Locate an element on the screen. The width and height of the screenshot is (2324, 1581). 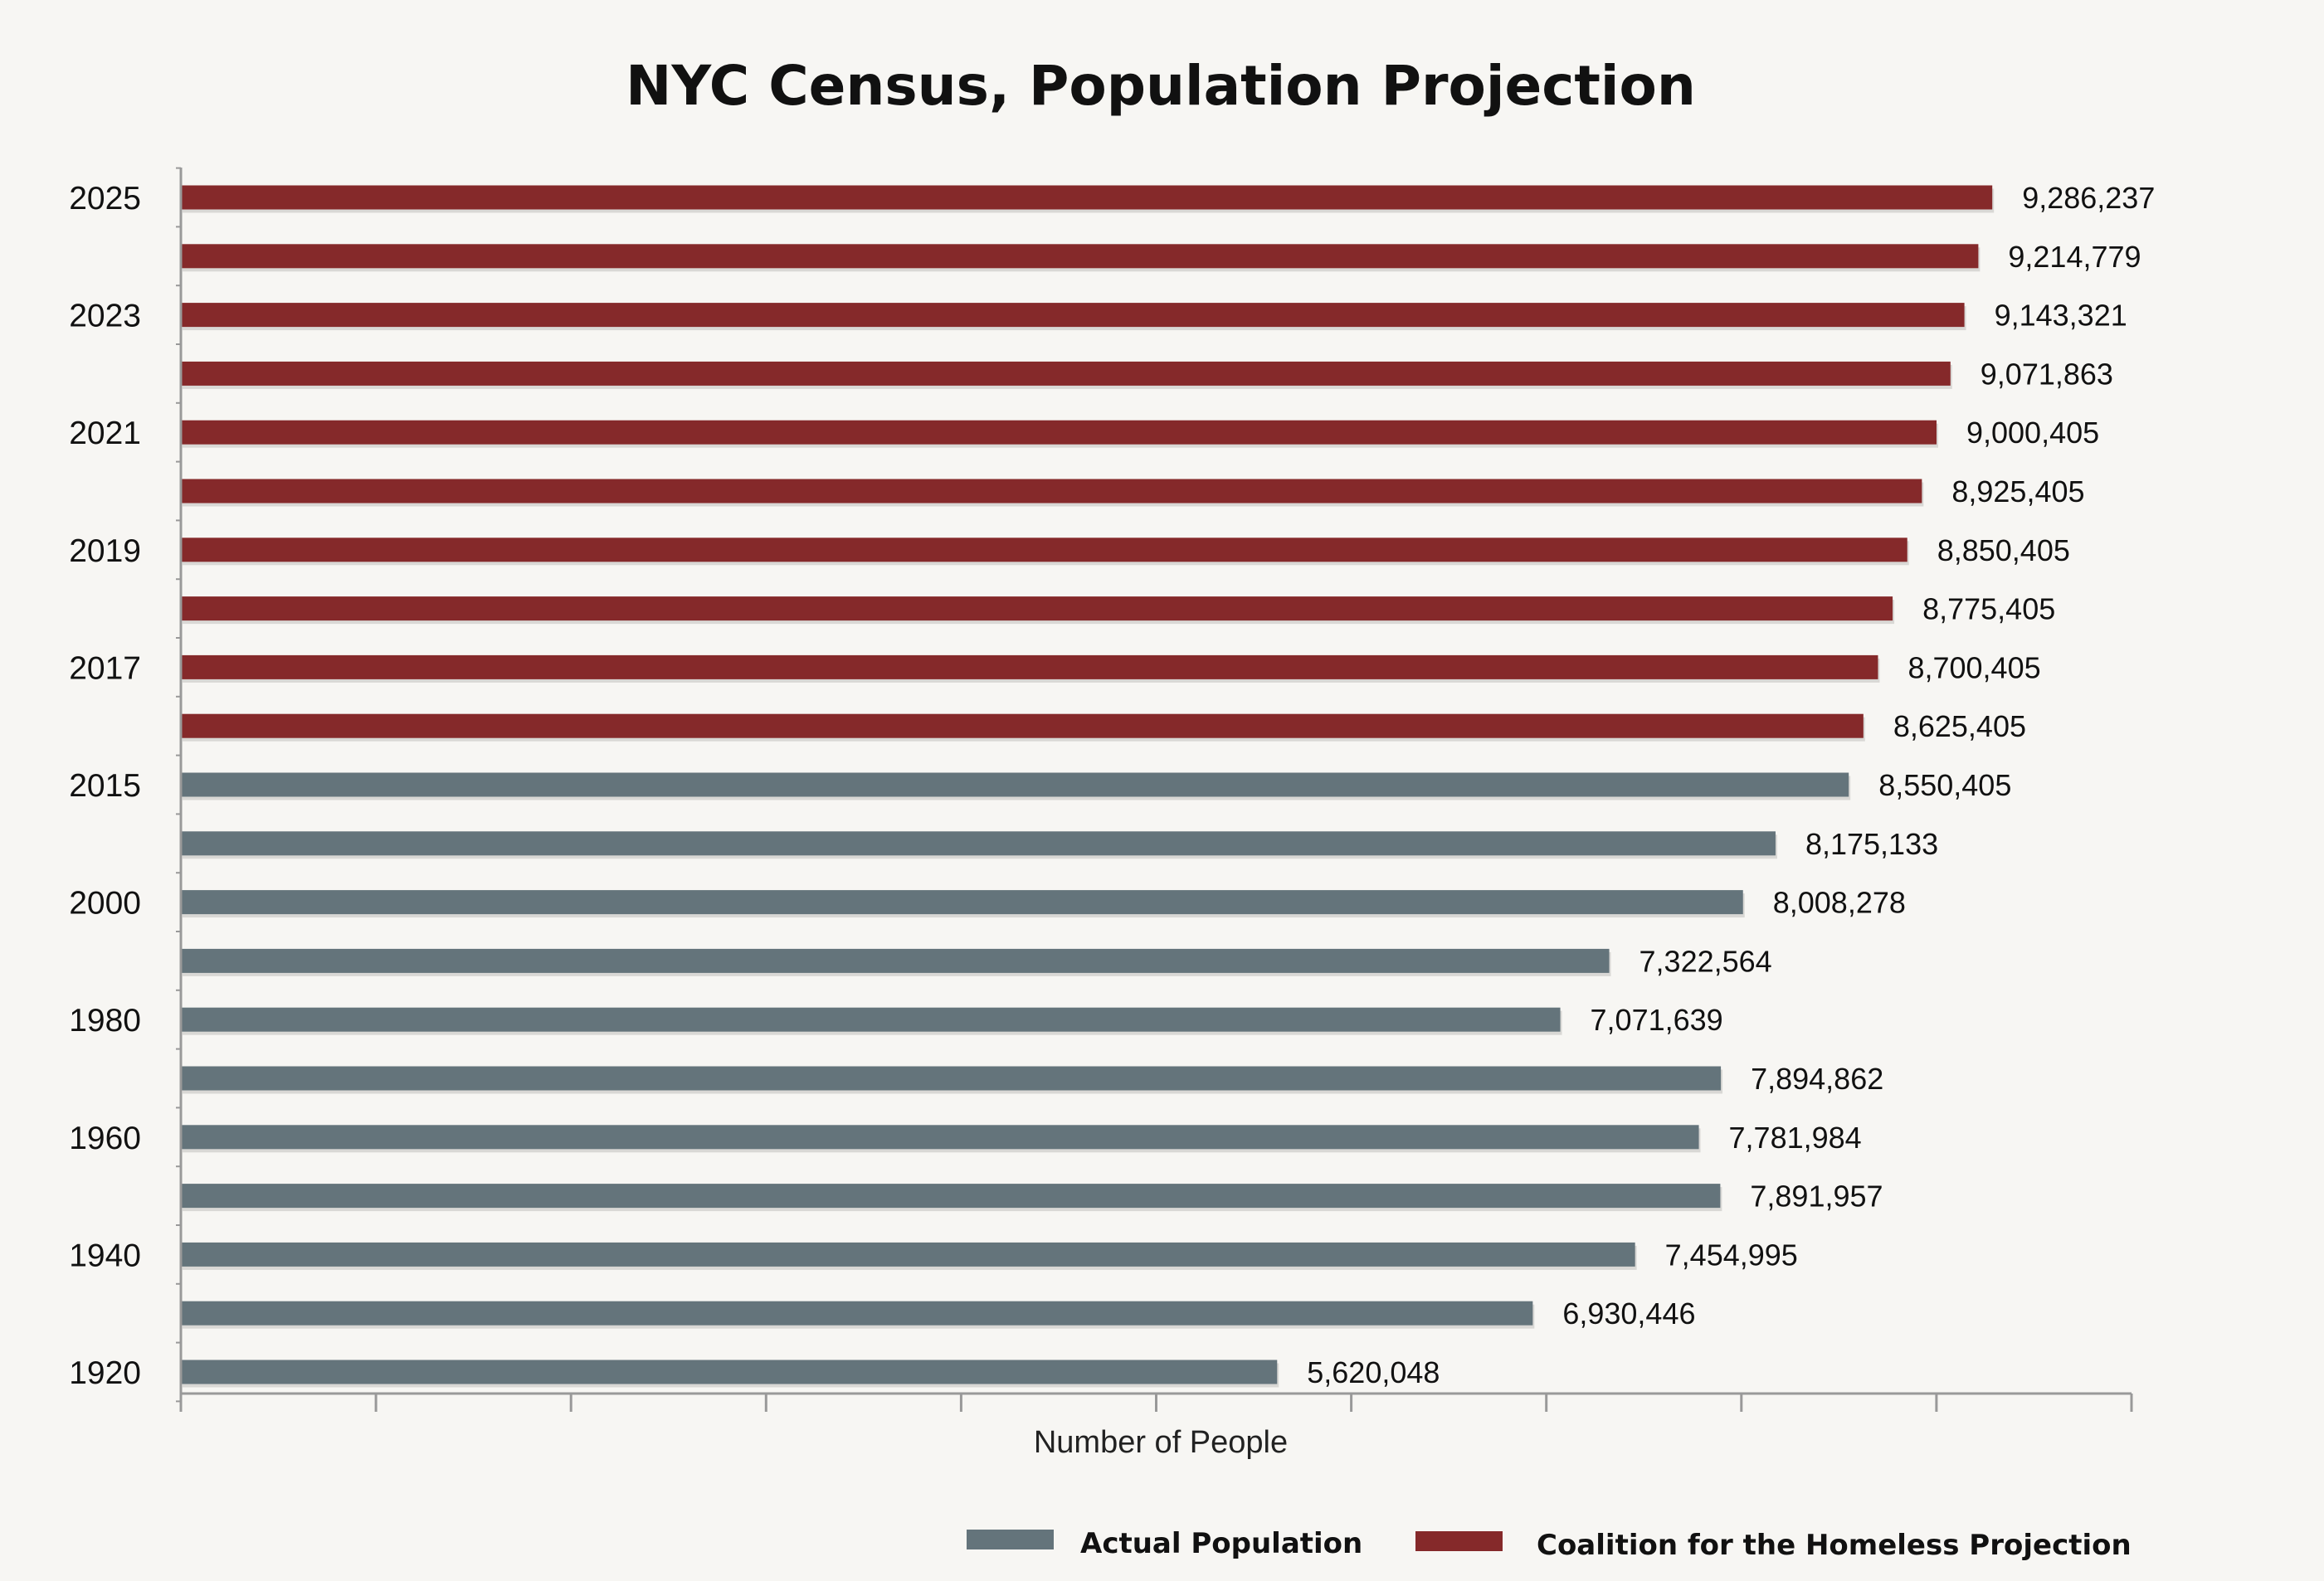
bar-1920 is located at coordinates (729, 1372).